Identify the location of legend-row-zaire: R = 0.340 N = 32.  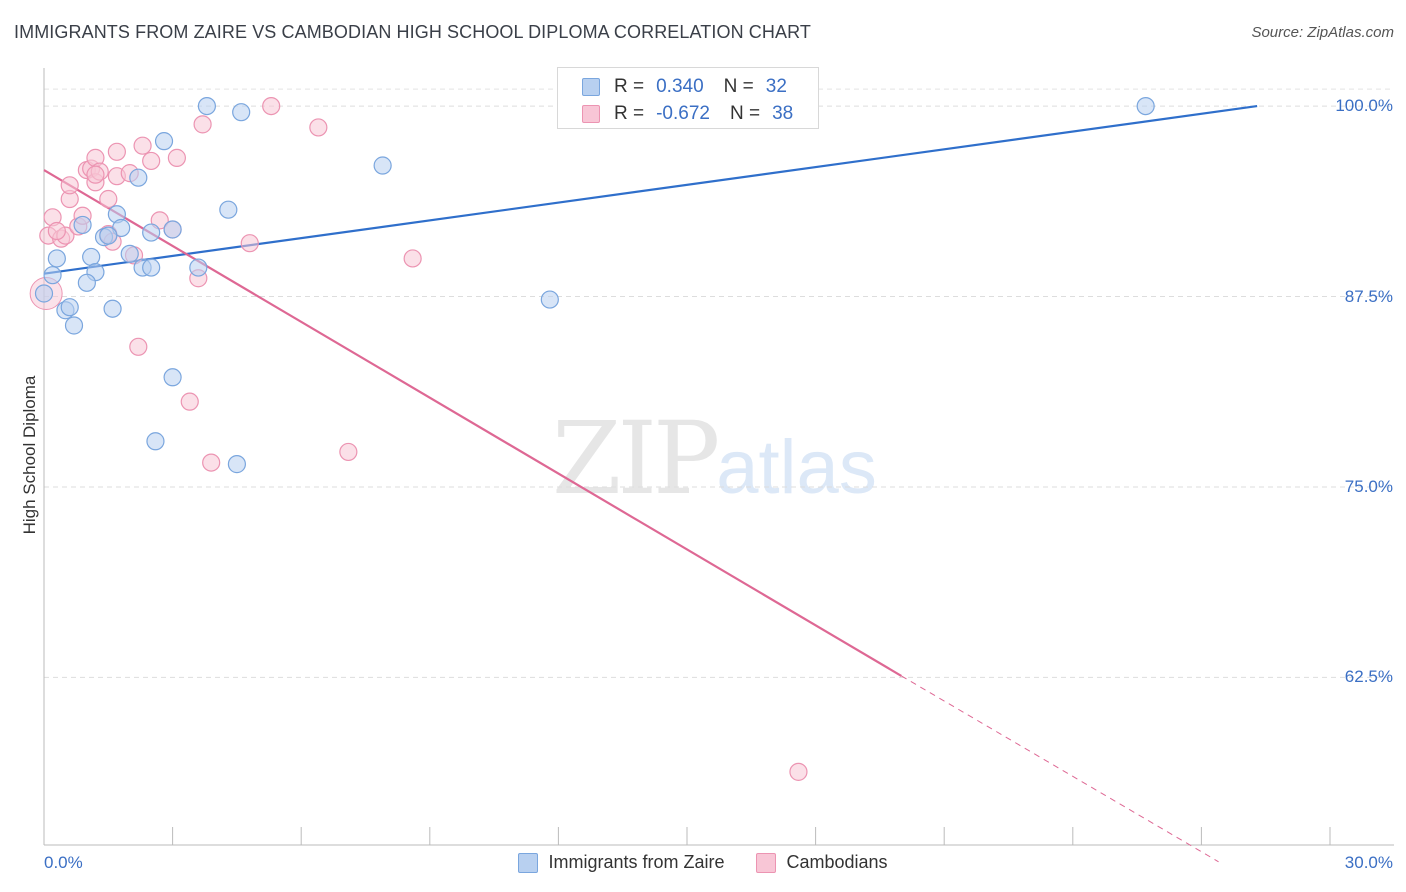
(684, 87).